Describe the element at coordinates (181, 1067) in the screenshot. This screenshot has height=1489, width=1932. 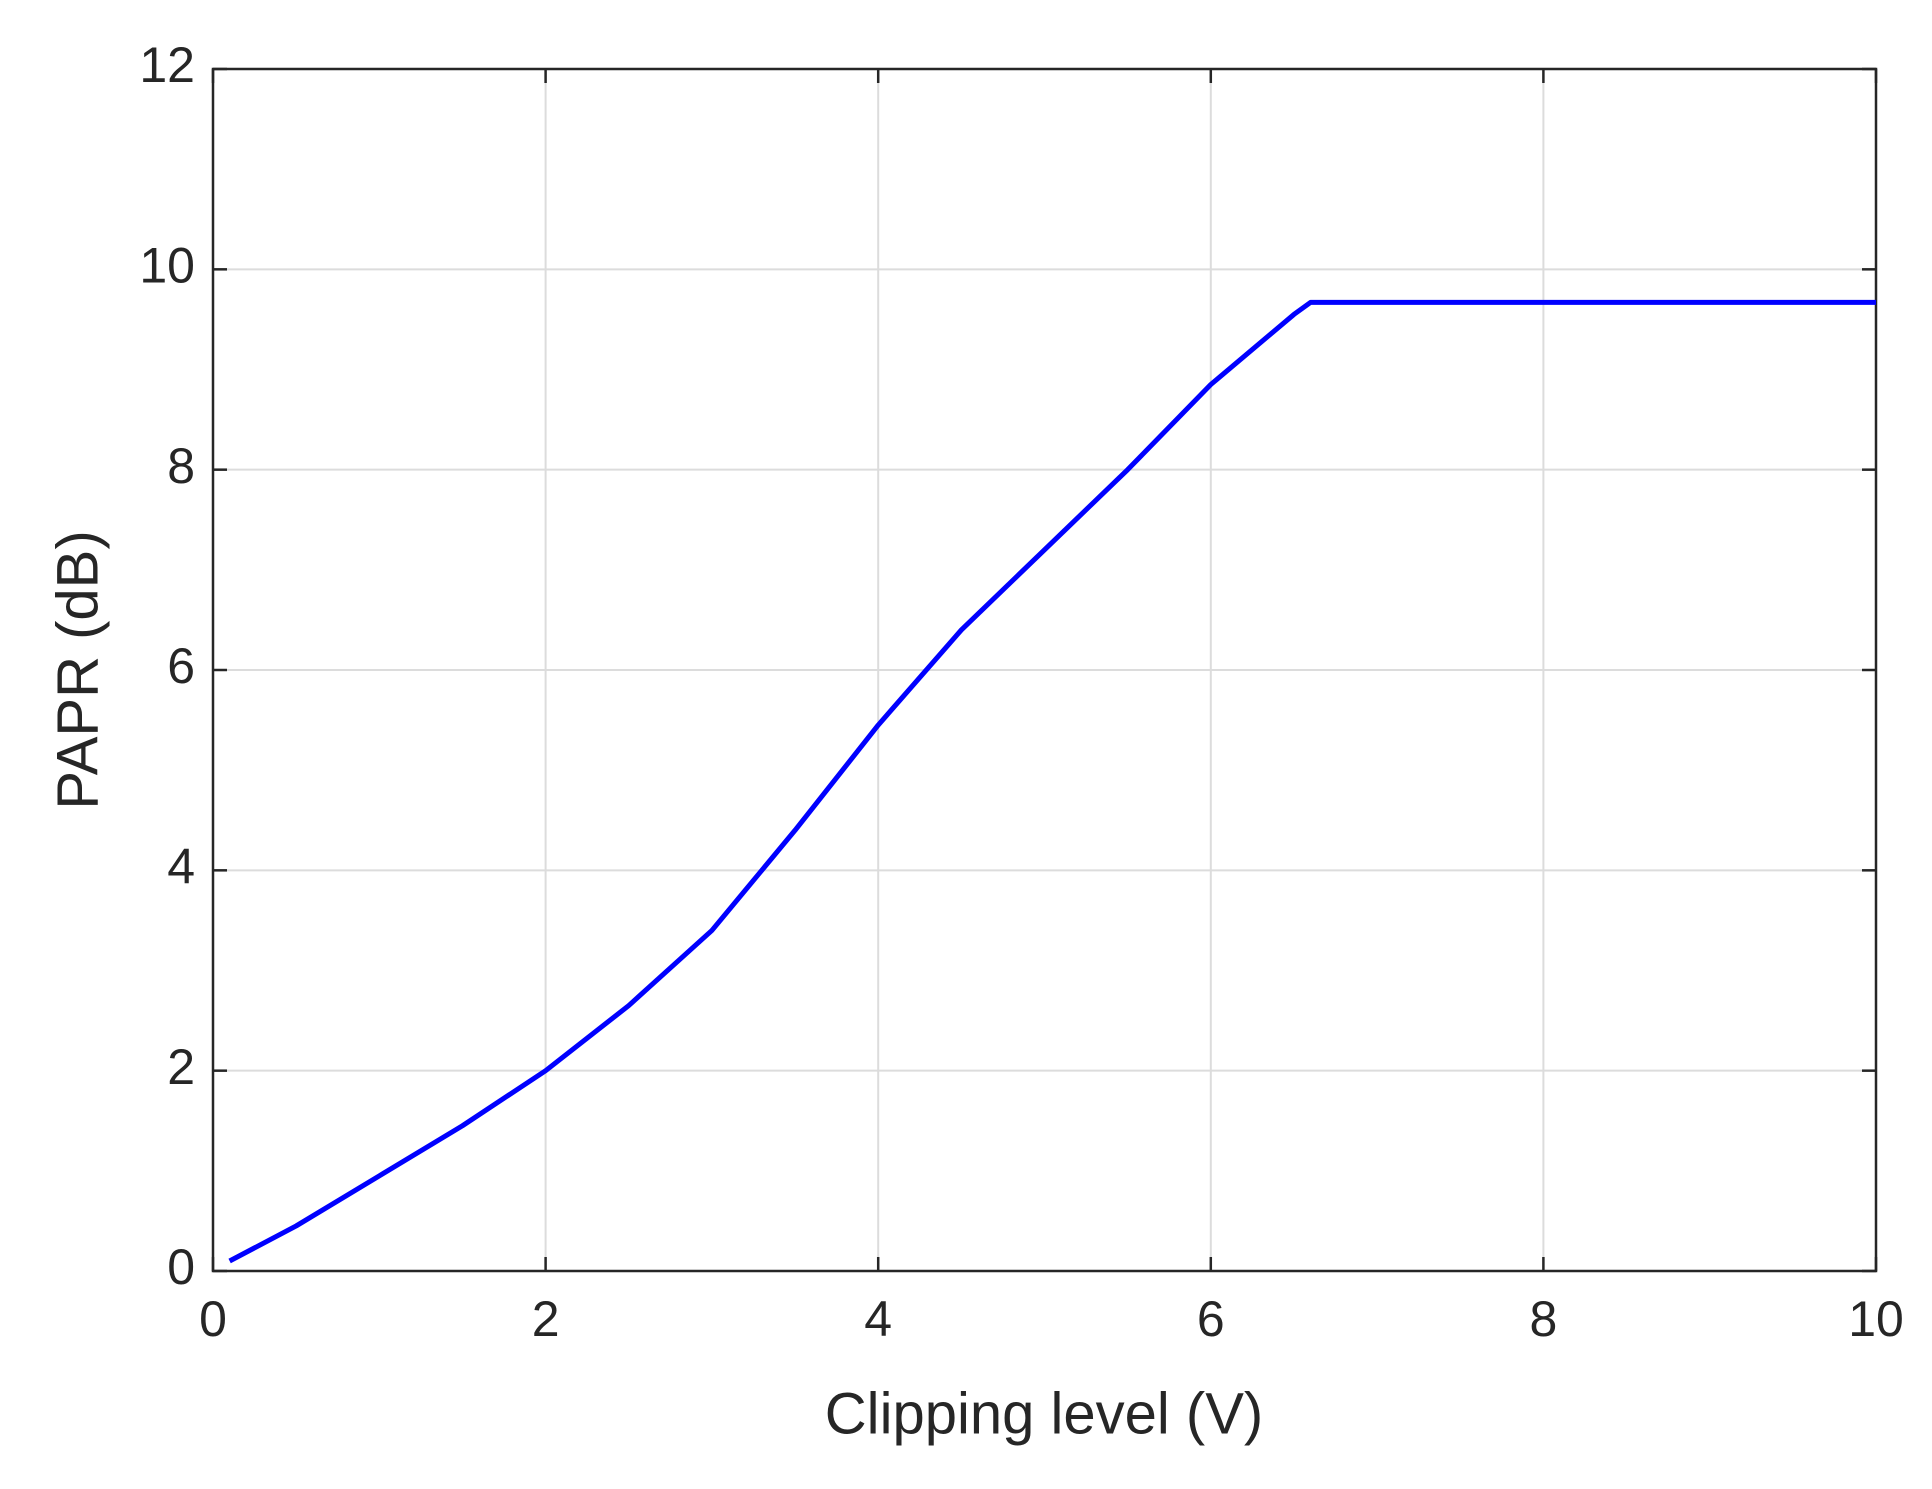
I see `y-tick-label: 2` at that location.